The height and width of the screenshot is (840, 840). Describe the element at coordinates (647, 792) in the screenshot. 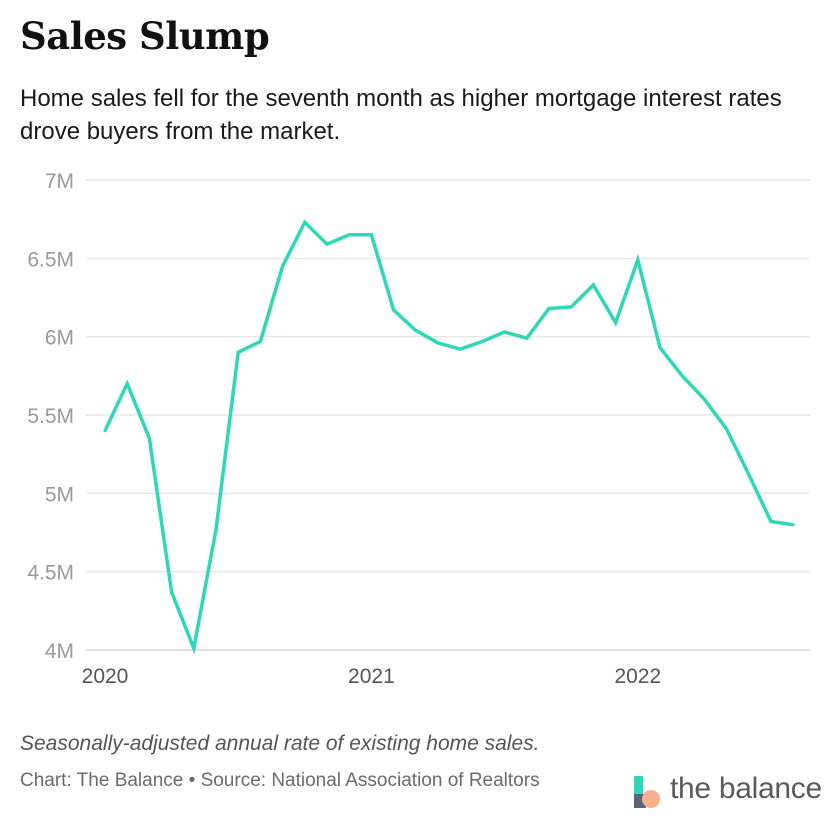

I see `the-balance-logo-mark-icon` at that location.